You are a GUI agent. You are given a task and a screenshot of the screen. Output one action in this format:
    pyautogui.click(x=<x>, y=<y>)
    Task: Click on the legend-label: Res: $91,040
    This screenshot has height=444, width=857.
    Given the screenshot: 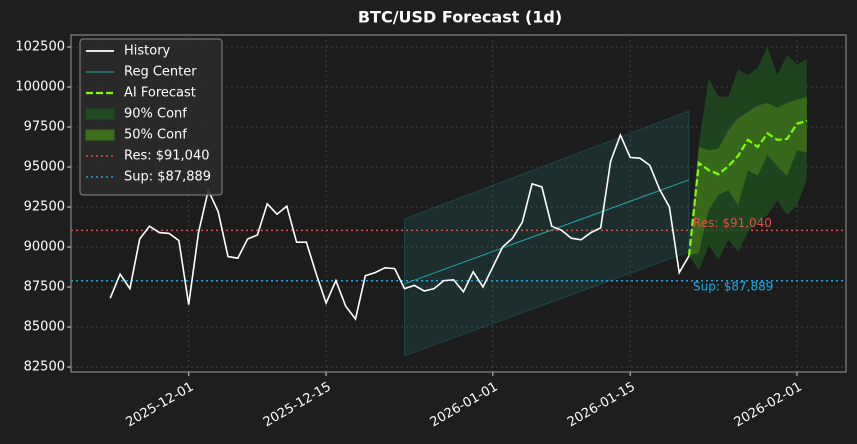 What is the action you would take?
    pyautogui.click(x=167, y=156)
    